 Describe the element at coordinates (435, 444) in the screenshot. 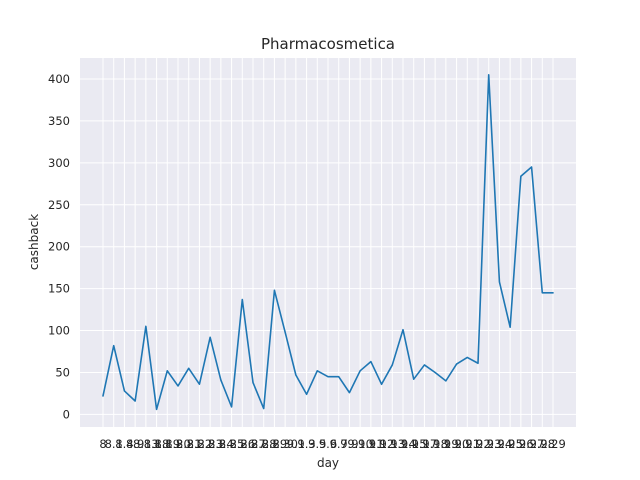

I see `x-tick-label: 9.18` at that location.